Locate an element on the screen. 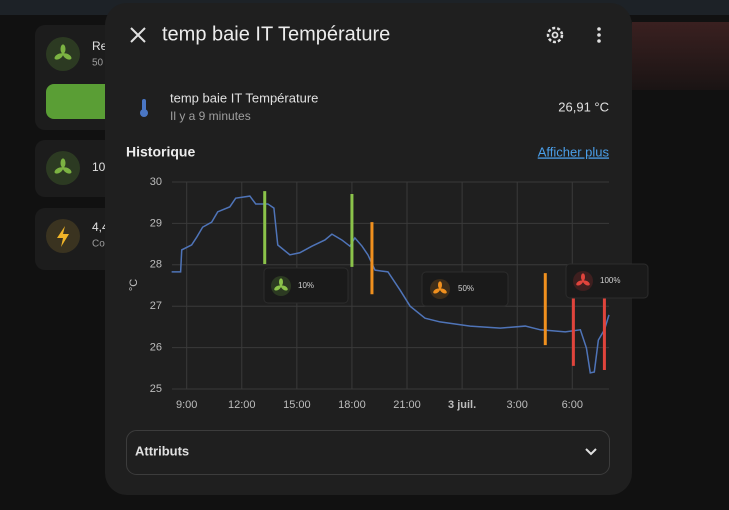 The width and height of the screenshot is (729, 510). annotation-label: 10% is located at coordinates (306, 285).